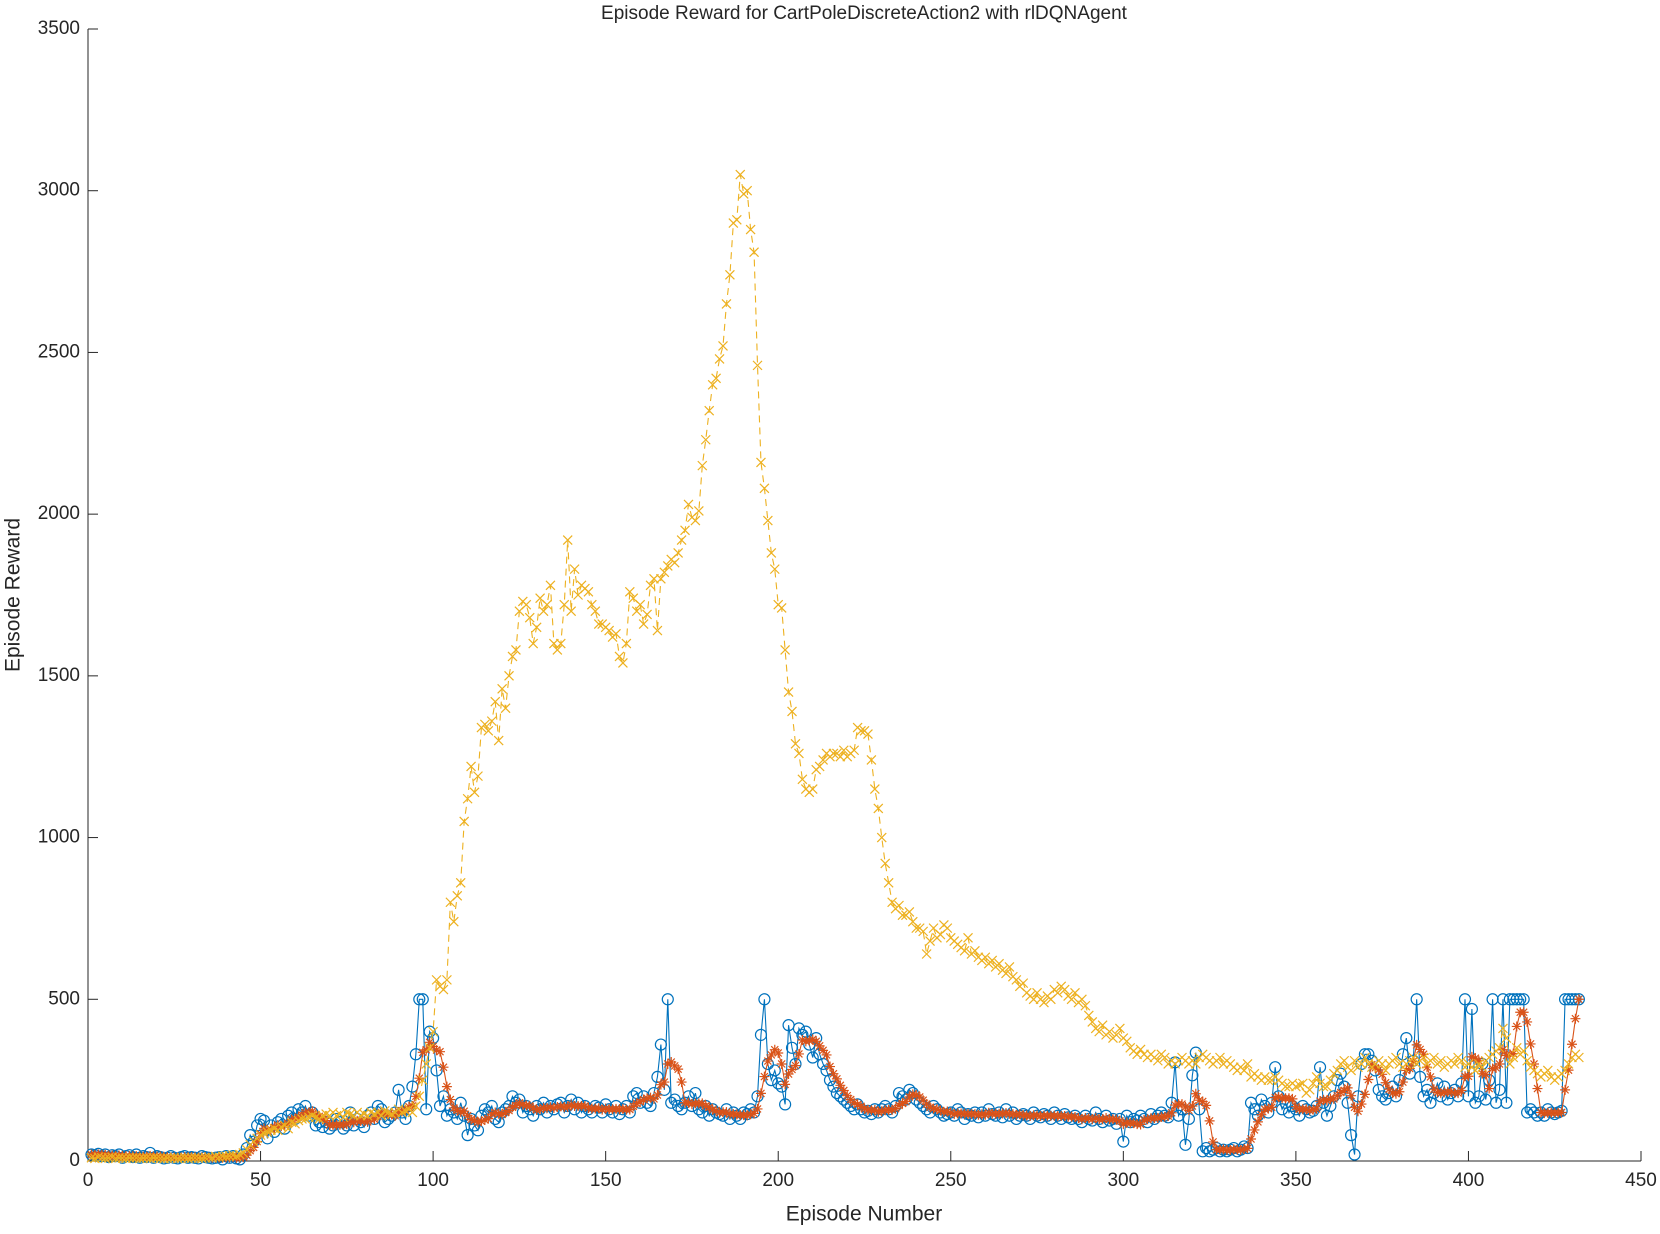 The image size is (1660, 1234). Describe the element at coordinates (1123, 1180) in the screenshot. I see `x-tick-label: 300` at that location.